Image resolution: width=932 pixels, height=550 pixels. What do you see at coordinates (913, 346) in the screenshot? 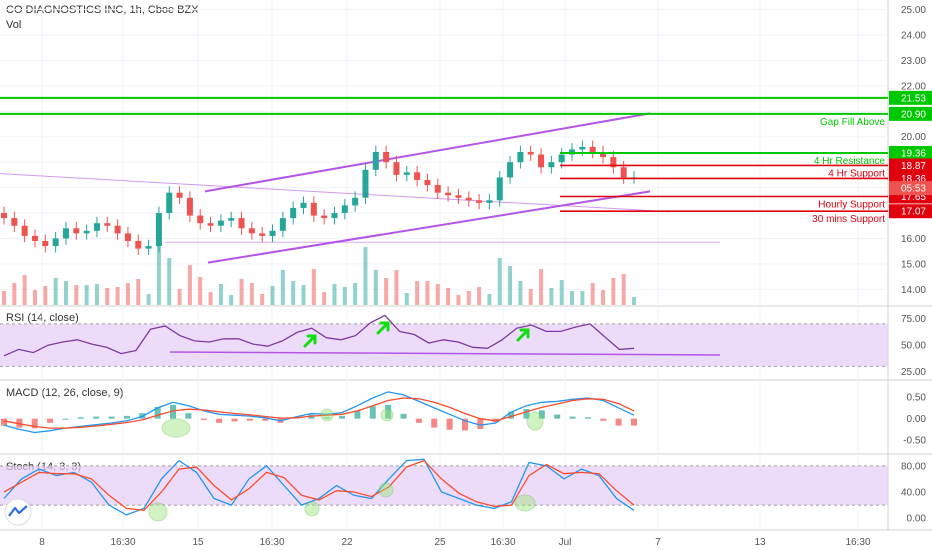
I see `rsi-tick-label: 50.00` at bounding box center [913, 346].